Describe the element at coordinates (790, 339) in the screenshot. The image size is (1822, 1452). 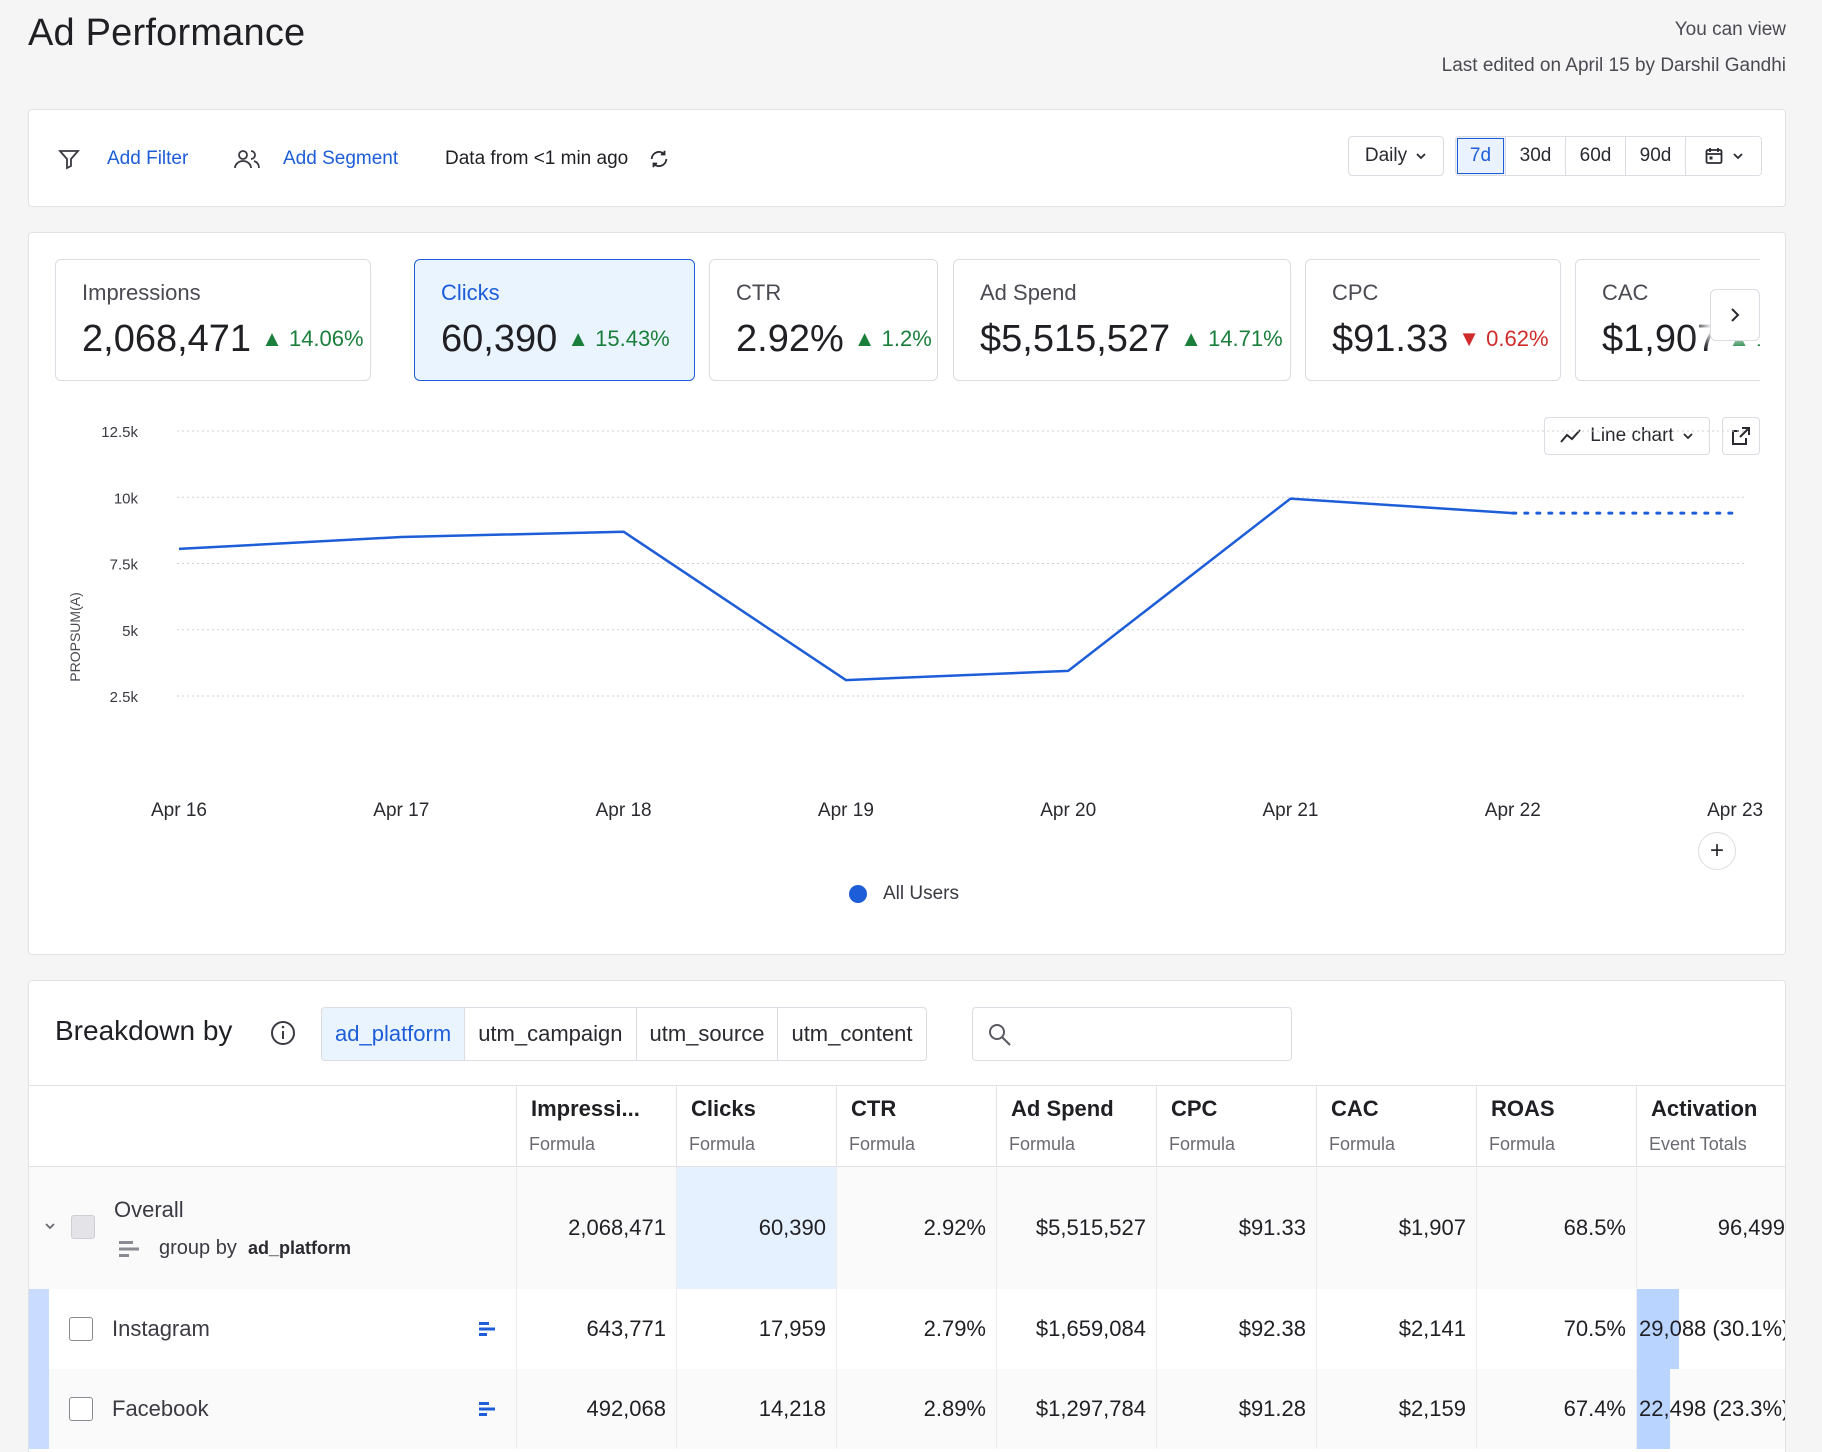
I see `metric-value: 2.92%` at that location.